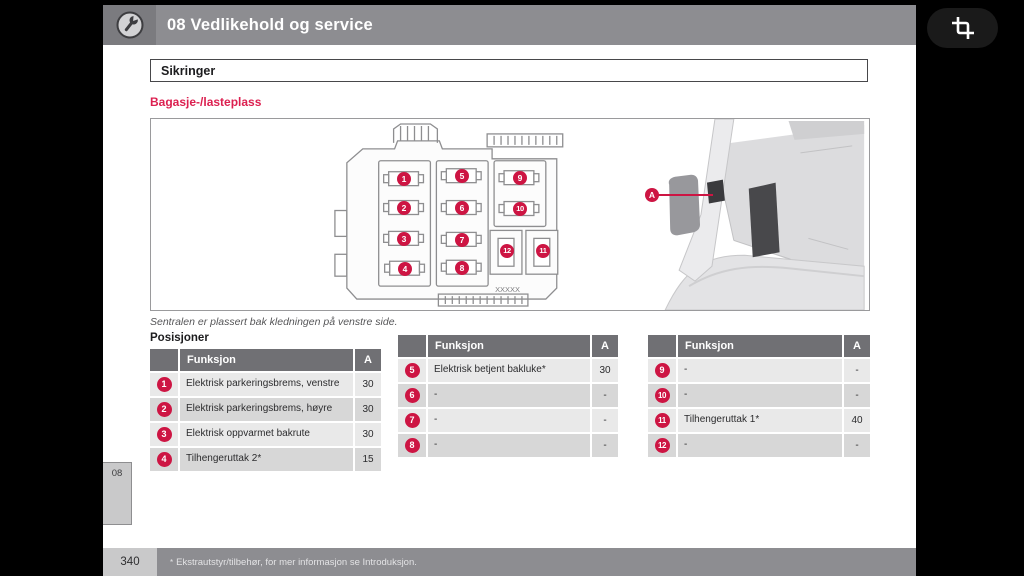 This screenshot has height=576, width=1024. What do you see at coordinates (130, 562) in the screenshot?
I see `page-number: 340` at bounding box center [130, 562].